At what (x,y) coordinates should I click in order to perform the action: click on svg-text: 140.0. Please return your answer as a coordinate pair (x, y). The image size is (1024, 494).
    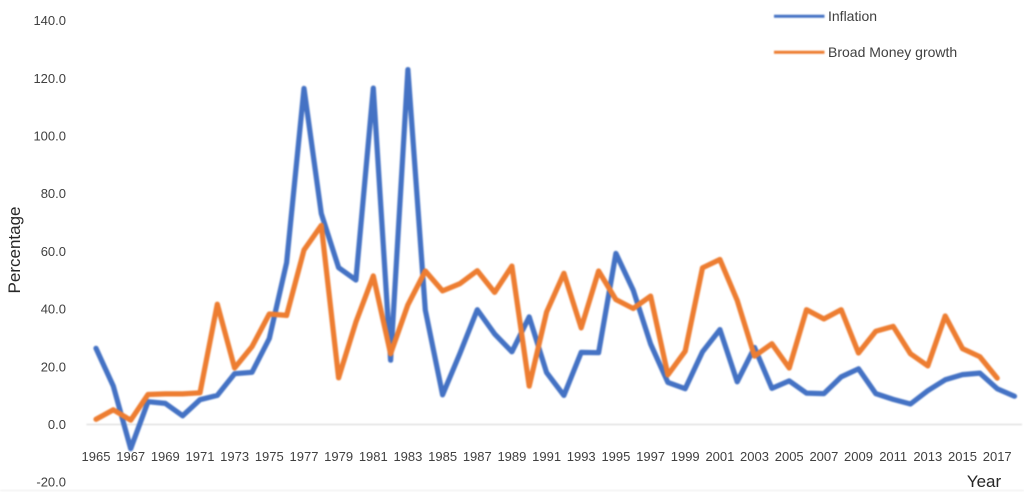
    Looking at the image, I should click on (49, 20).